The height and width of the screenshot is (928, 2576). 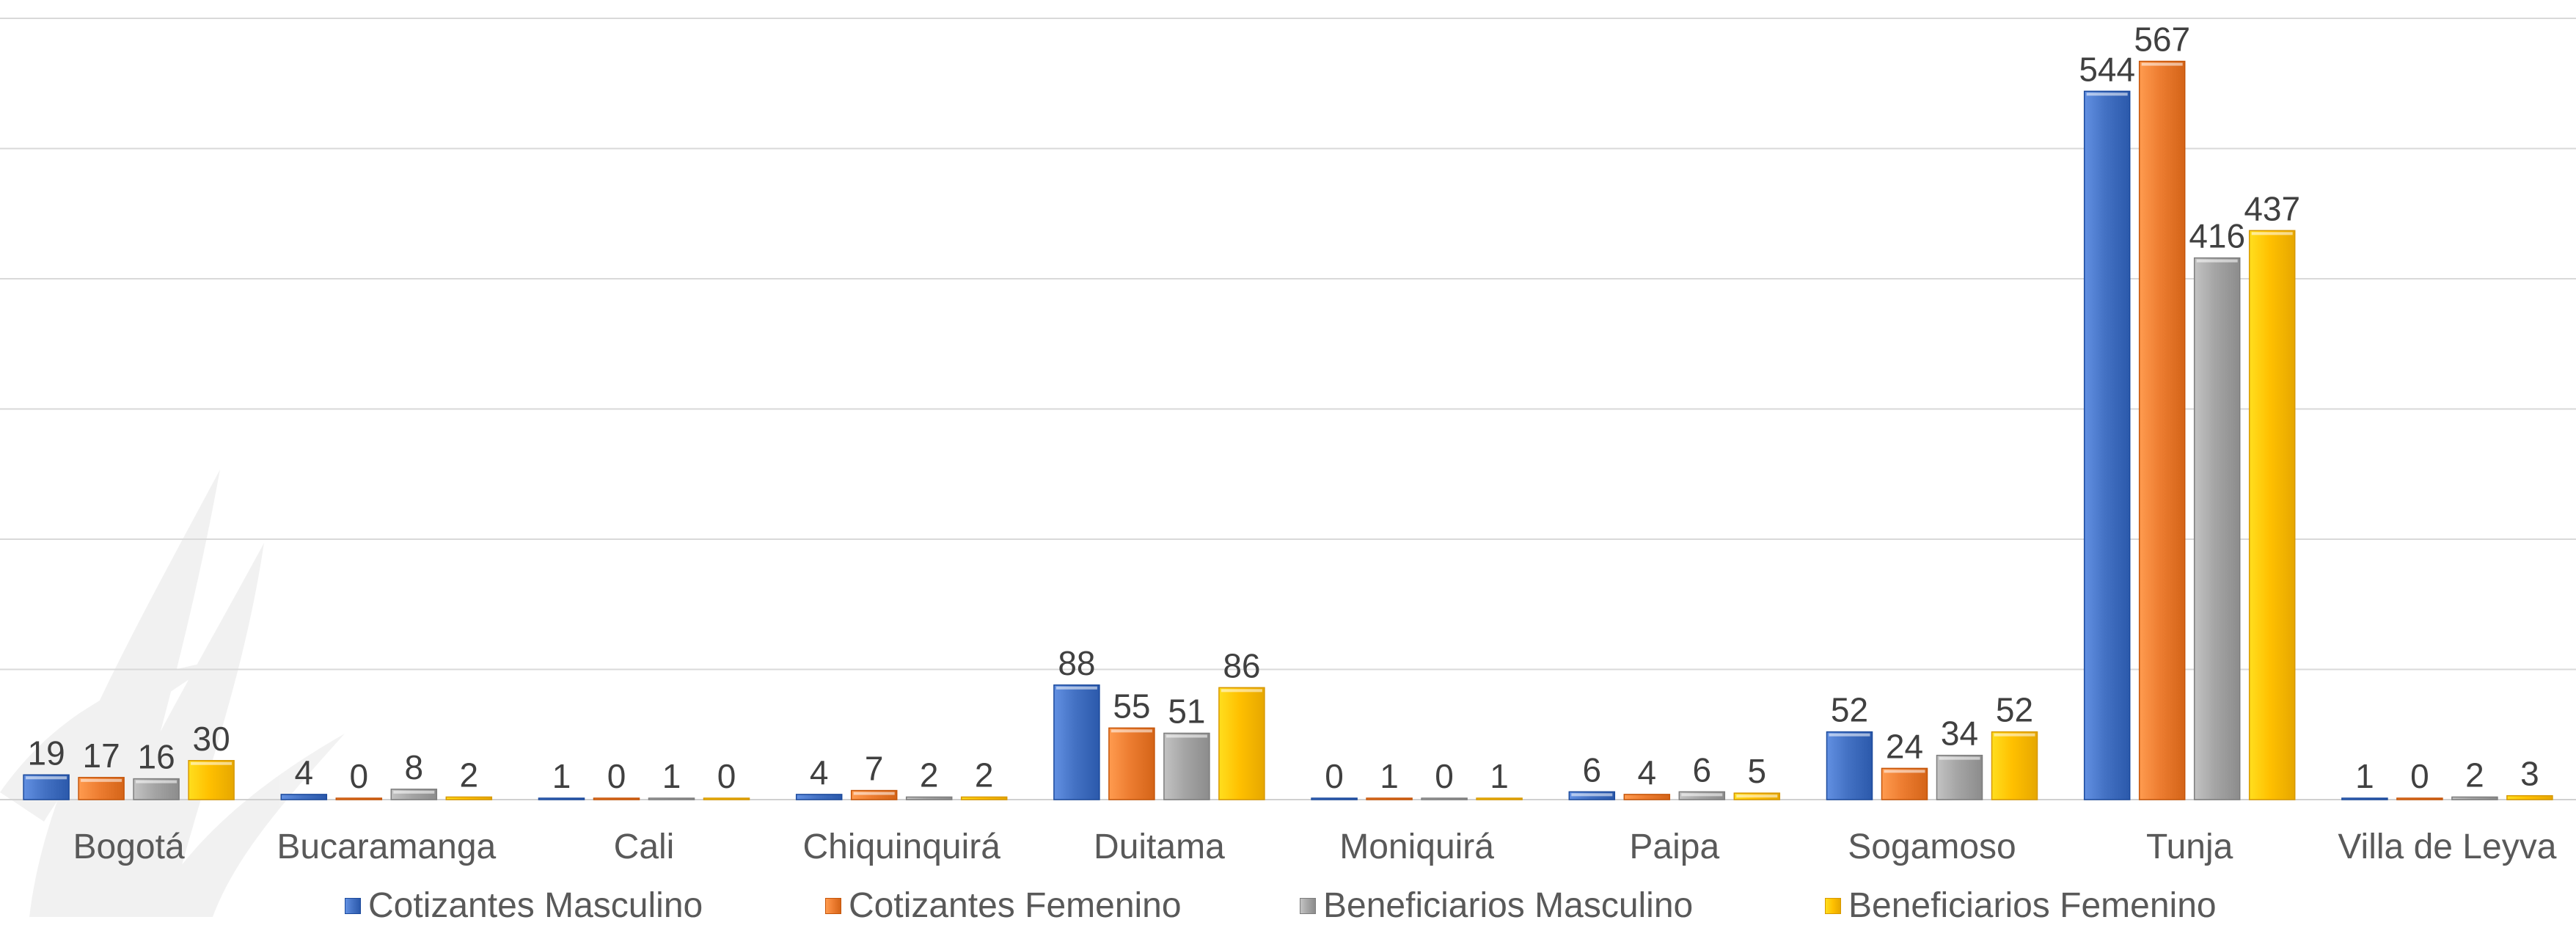 What do you see at coordinates (1932, 846) in the screenshot?
I see `category-label: Sogamoso` at bounding box center [1932, 846].